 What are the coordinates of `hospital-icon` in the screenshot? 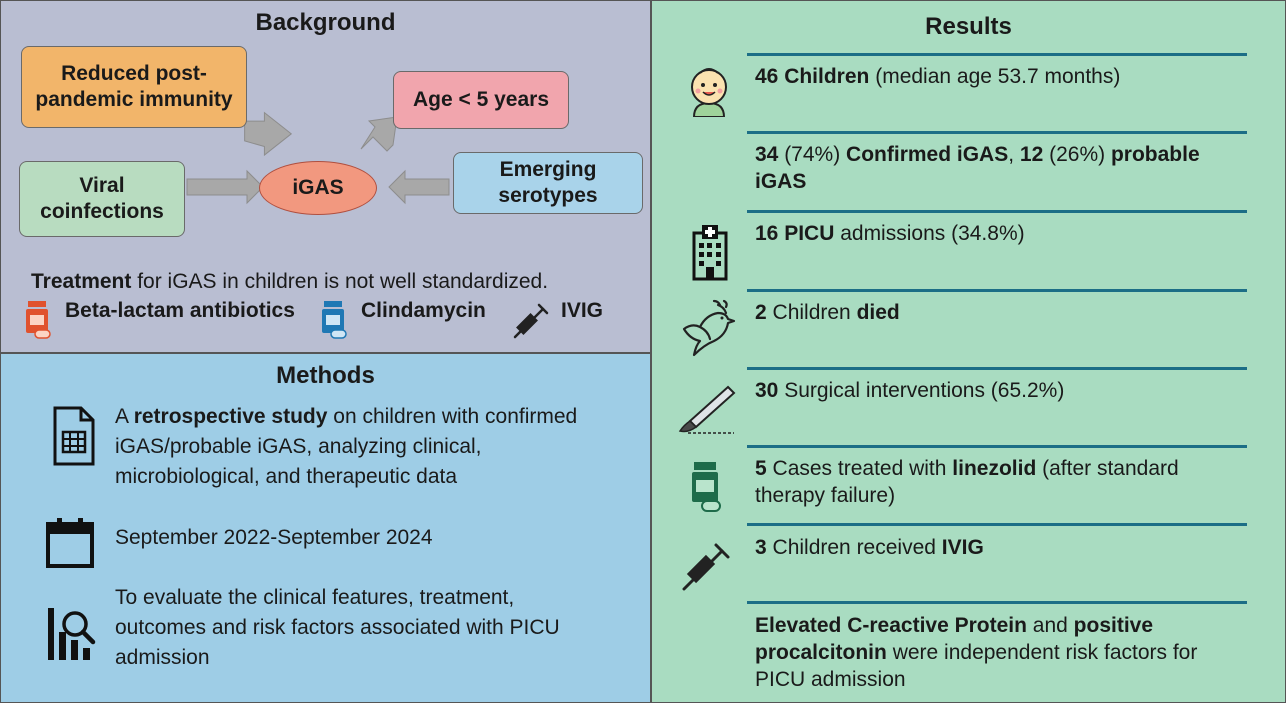 It's located at (710, 253).